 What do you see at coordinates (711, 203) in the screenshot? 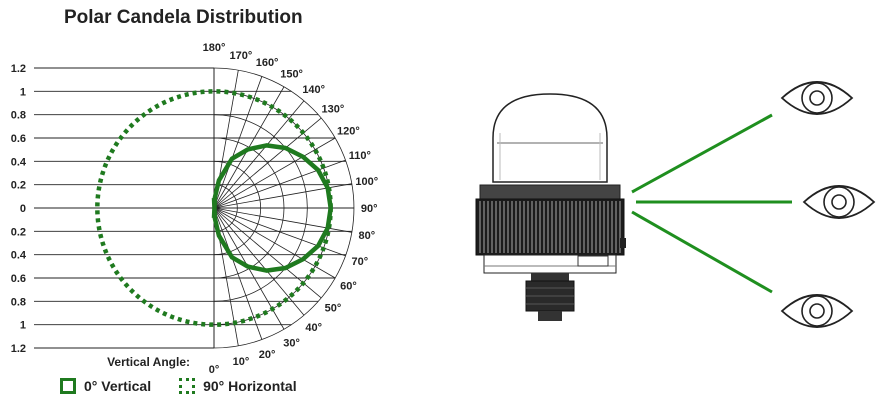
I see `light-rays` at bounding box center [711, 203].